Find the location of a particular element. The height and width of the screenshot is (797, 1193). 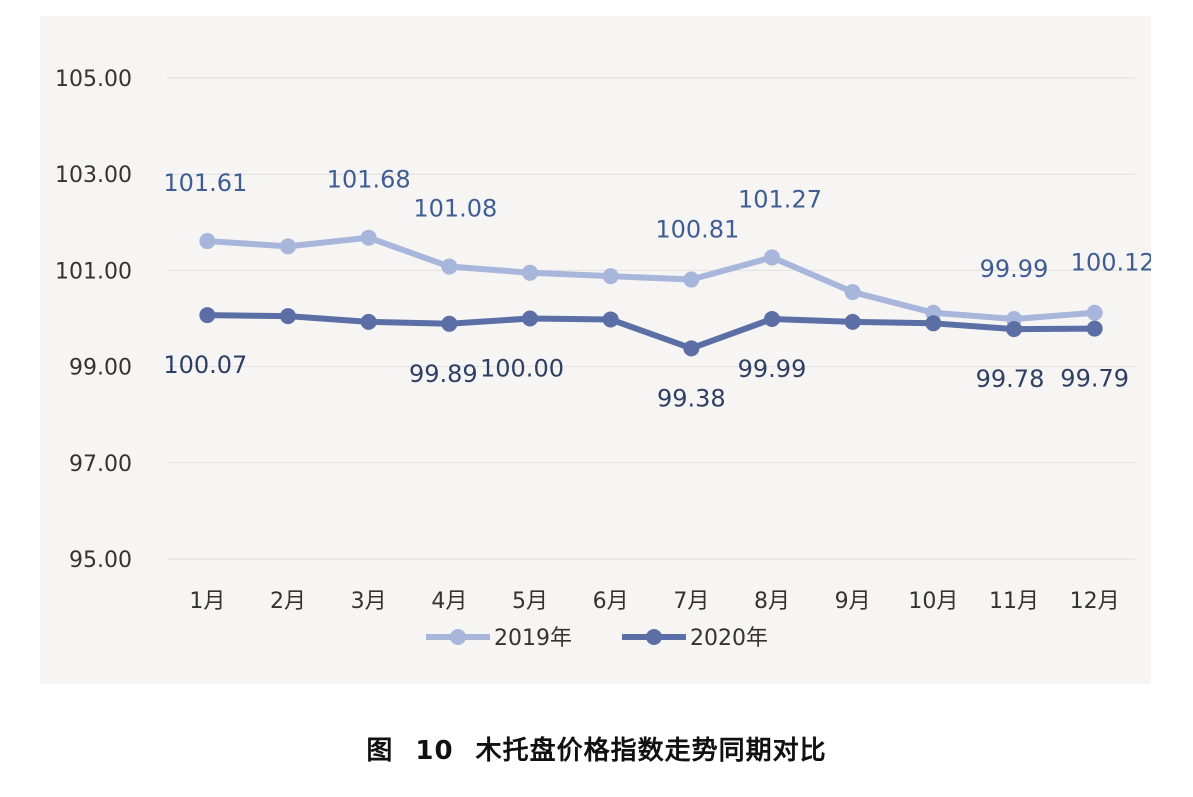

data-label-2020: 99.79 is located at coordinates (1094, 379).